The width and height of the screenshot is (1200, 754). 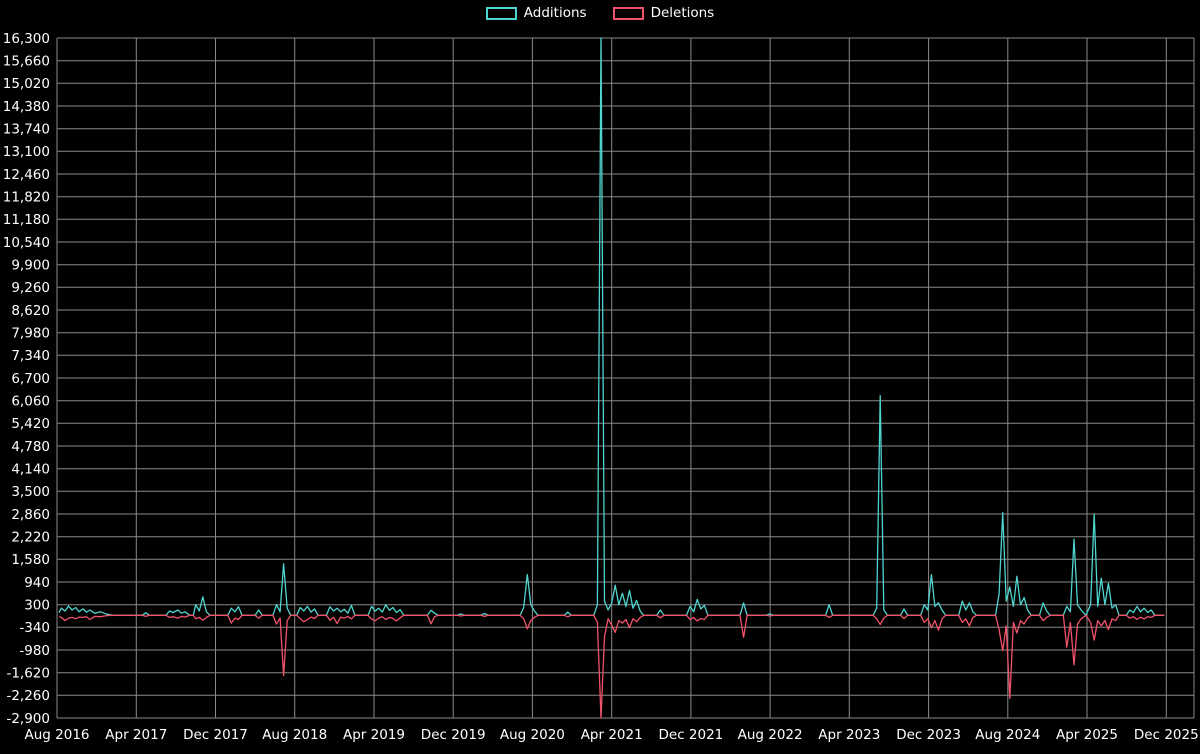 What do you see at coordinates (26, 39) in the screenshot?
I see `y-axis-tick-label: 16,300` at bounding box center [26, 39].